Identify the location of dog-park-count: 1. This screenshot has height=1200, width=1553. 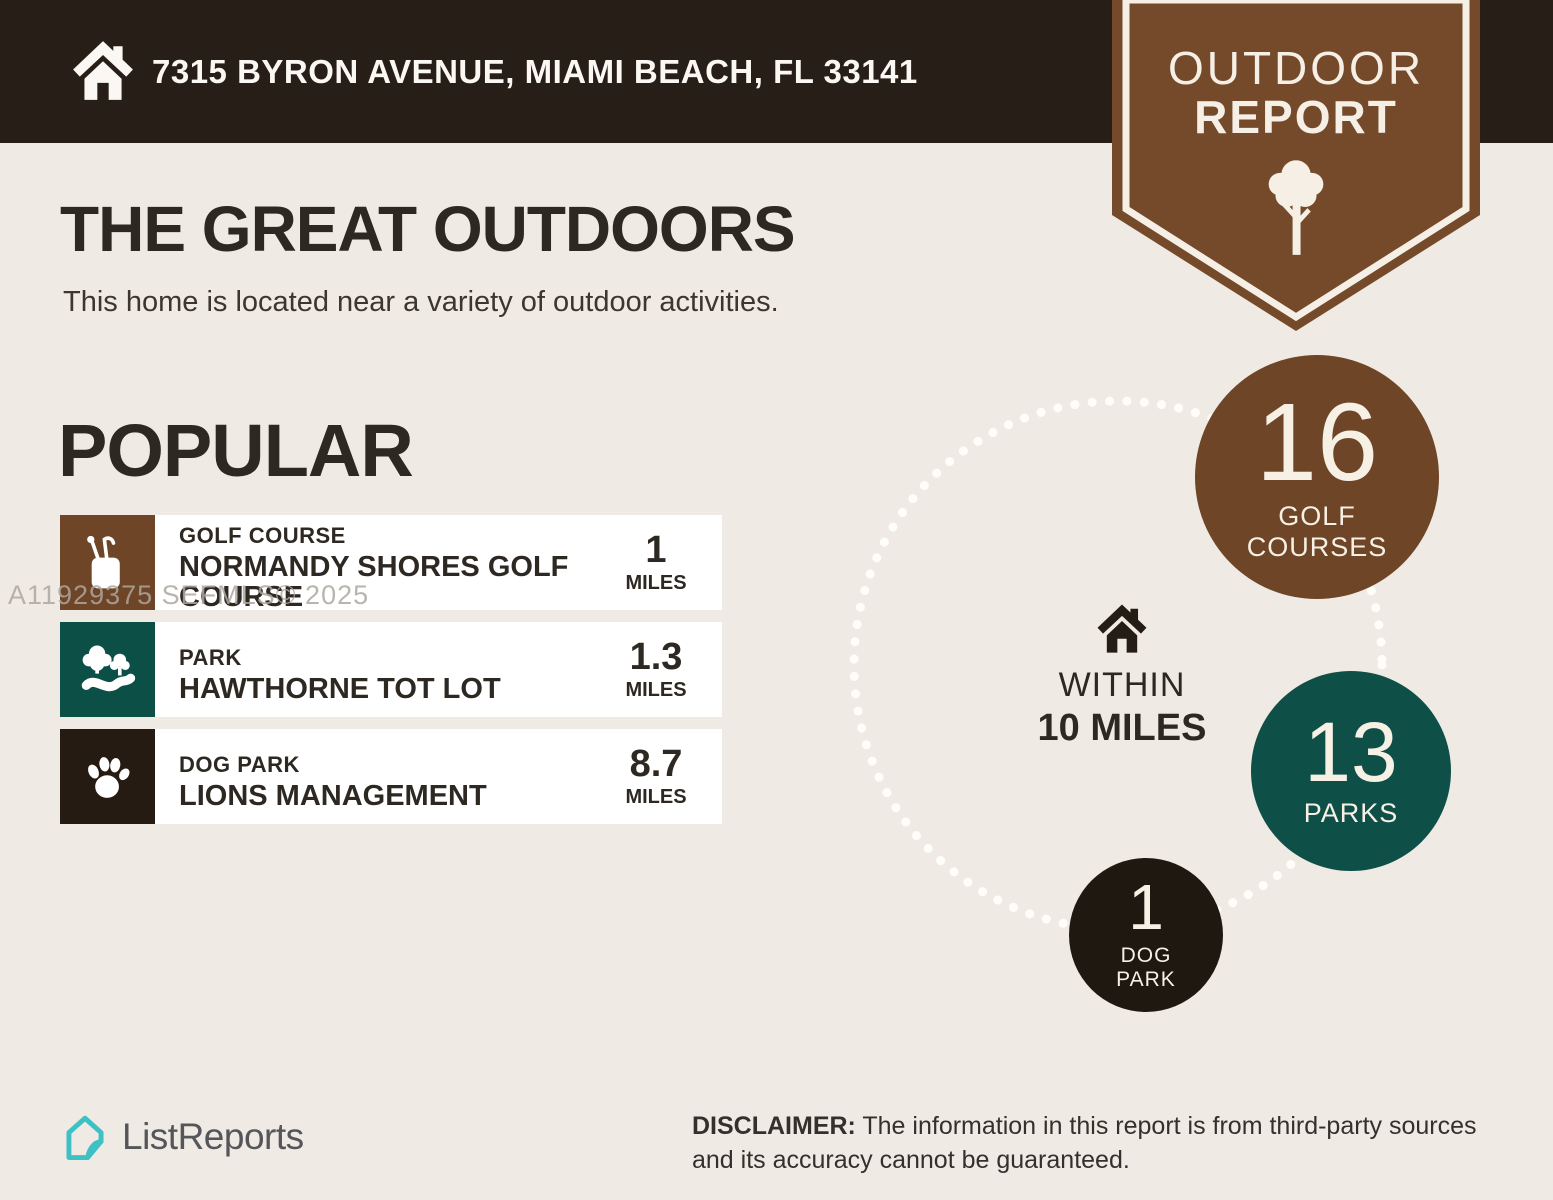
(1146, 907).